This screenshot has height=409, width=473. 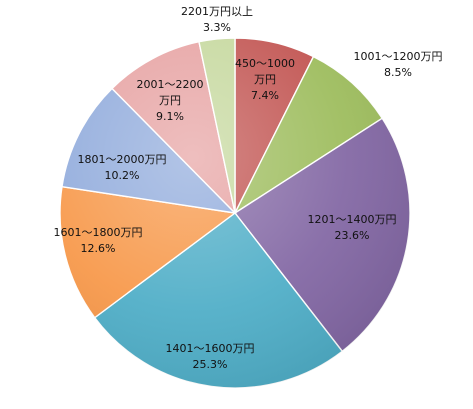 I want to click on slice-value-label: 9.1%, so click(x=170, y=116).